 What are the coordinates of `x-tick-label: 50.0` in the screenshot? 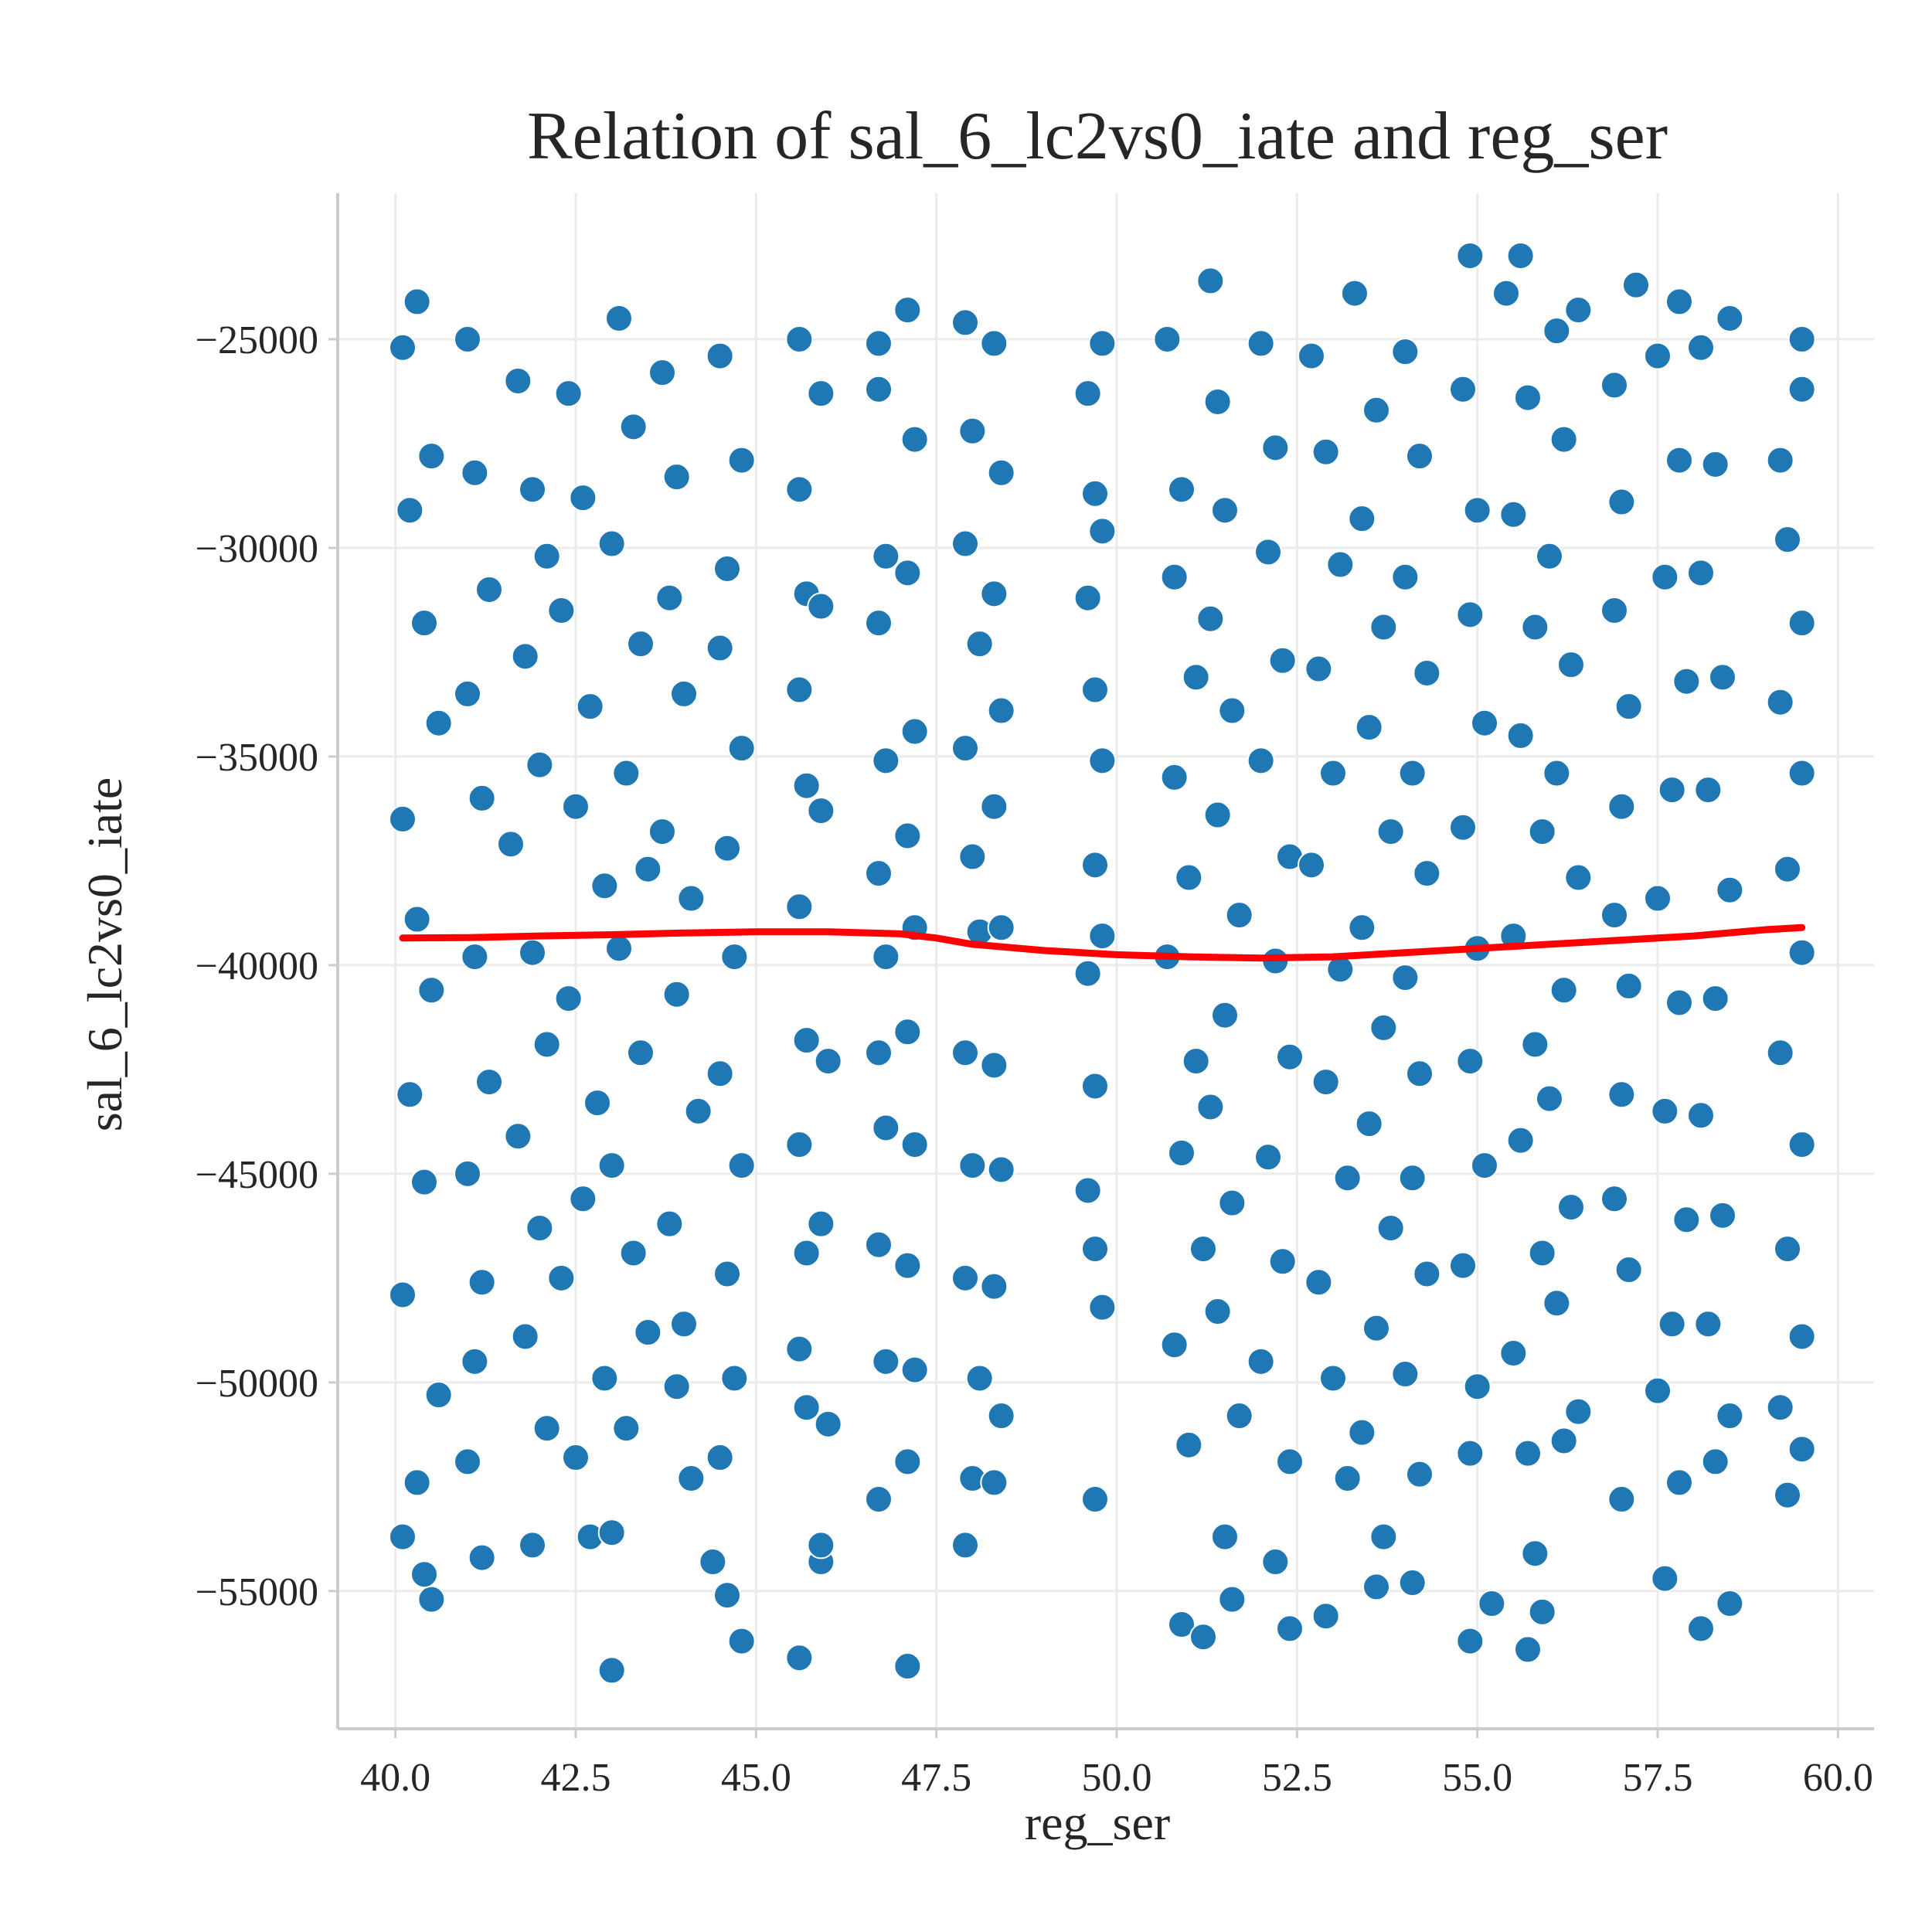 It's located at (1117, 1778).